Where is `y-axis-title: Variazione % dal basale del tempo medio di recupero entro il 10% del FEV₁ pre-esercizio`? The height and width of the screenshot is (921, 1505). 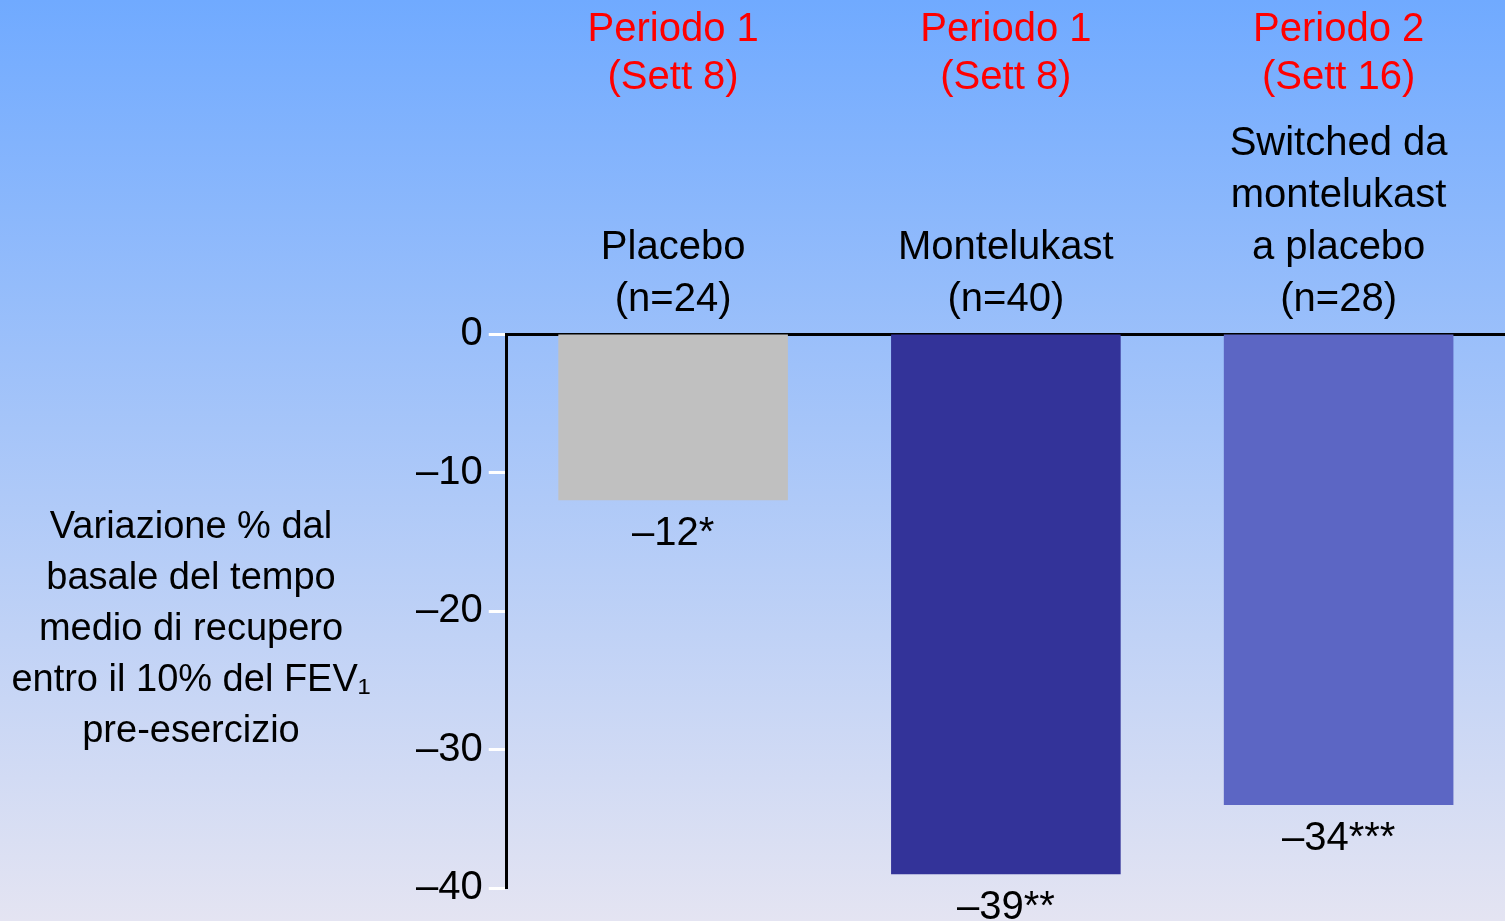 y-axis-title: Variazione % dal basale del tempo medio di recupero entro il 10% del FEV₁ pre-esercizio is located at coordinates (191, 627).